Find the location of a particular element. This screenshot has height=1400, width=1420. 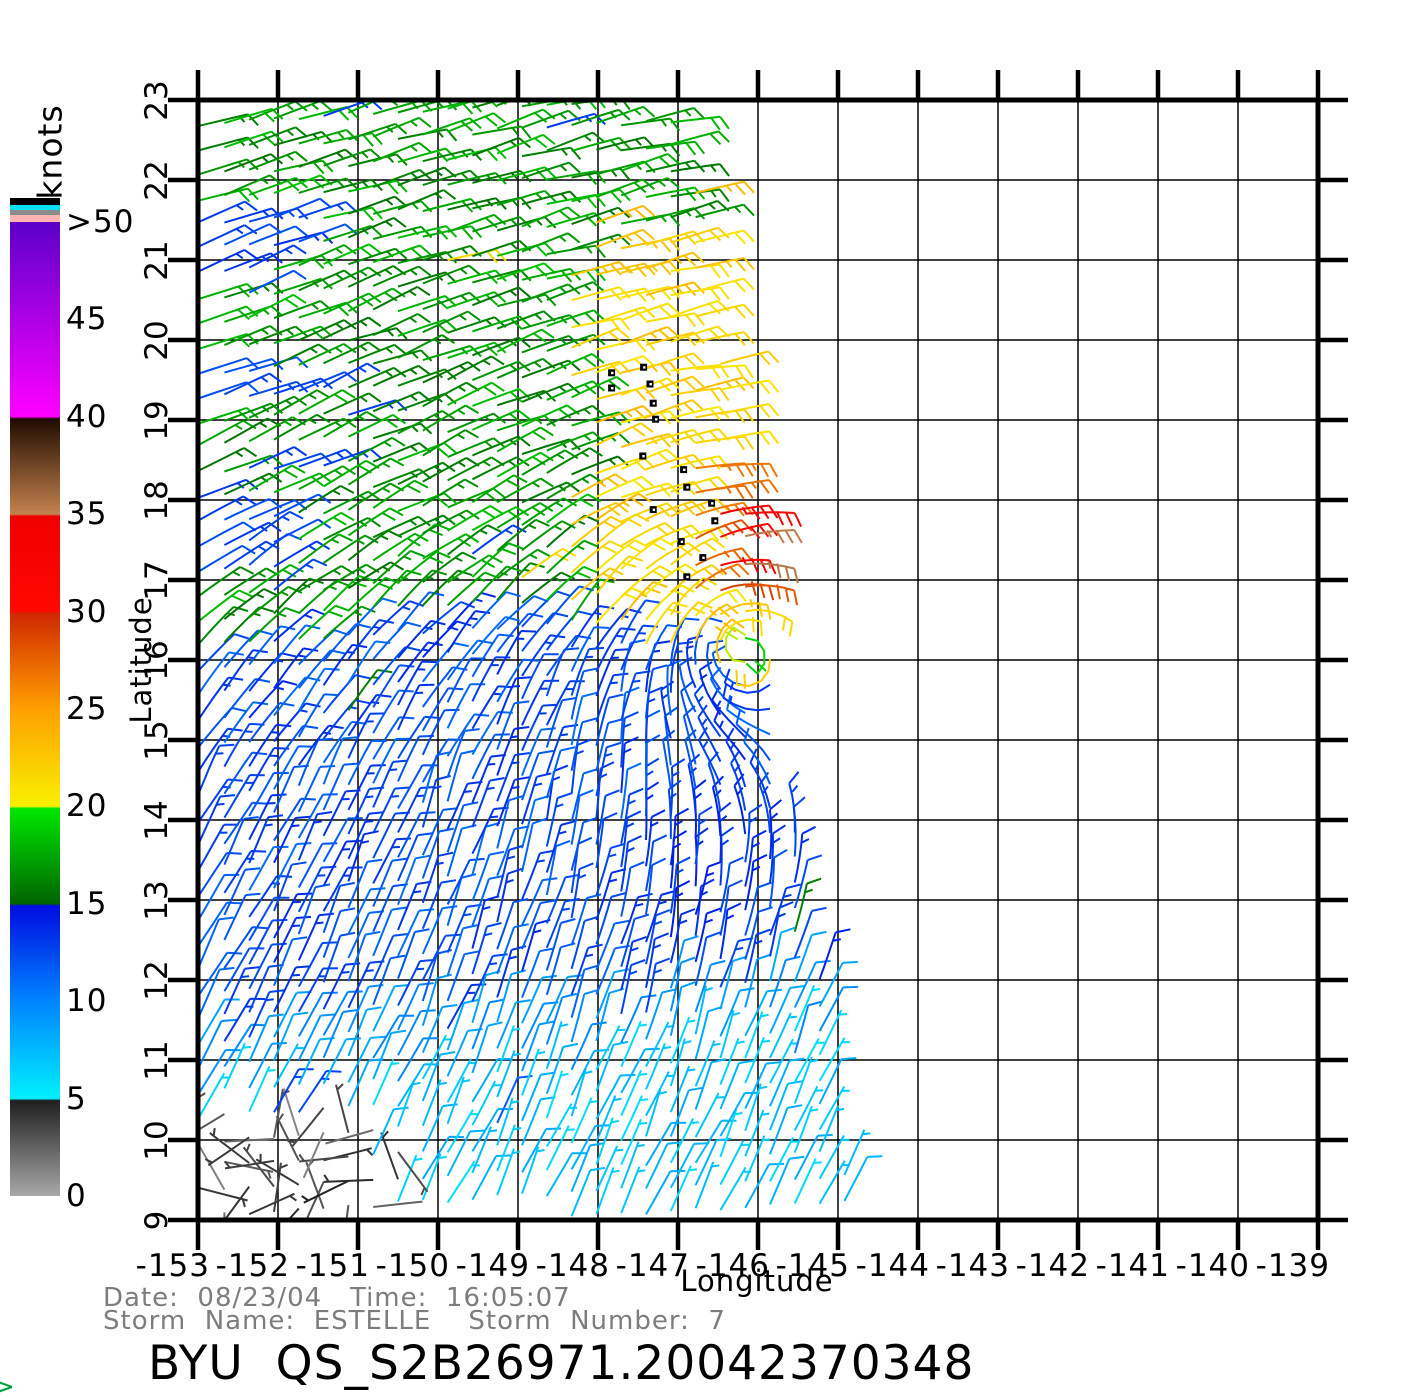

date-time-line: Date: 08/23/04 Time: 16:05:07 is located at coordinates (337, 1298).